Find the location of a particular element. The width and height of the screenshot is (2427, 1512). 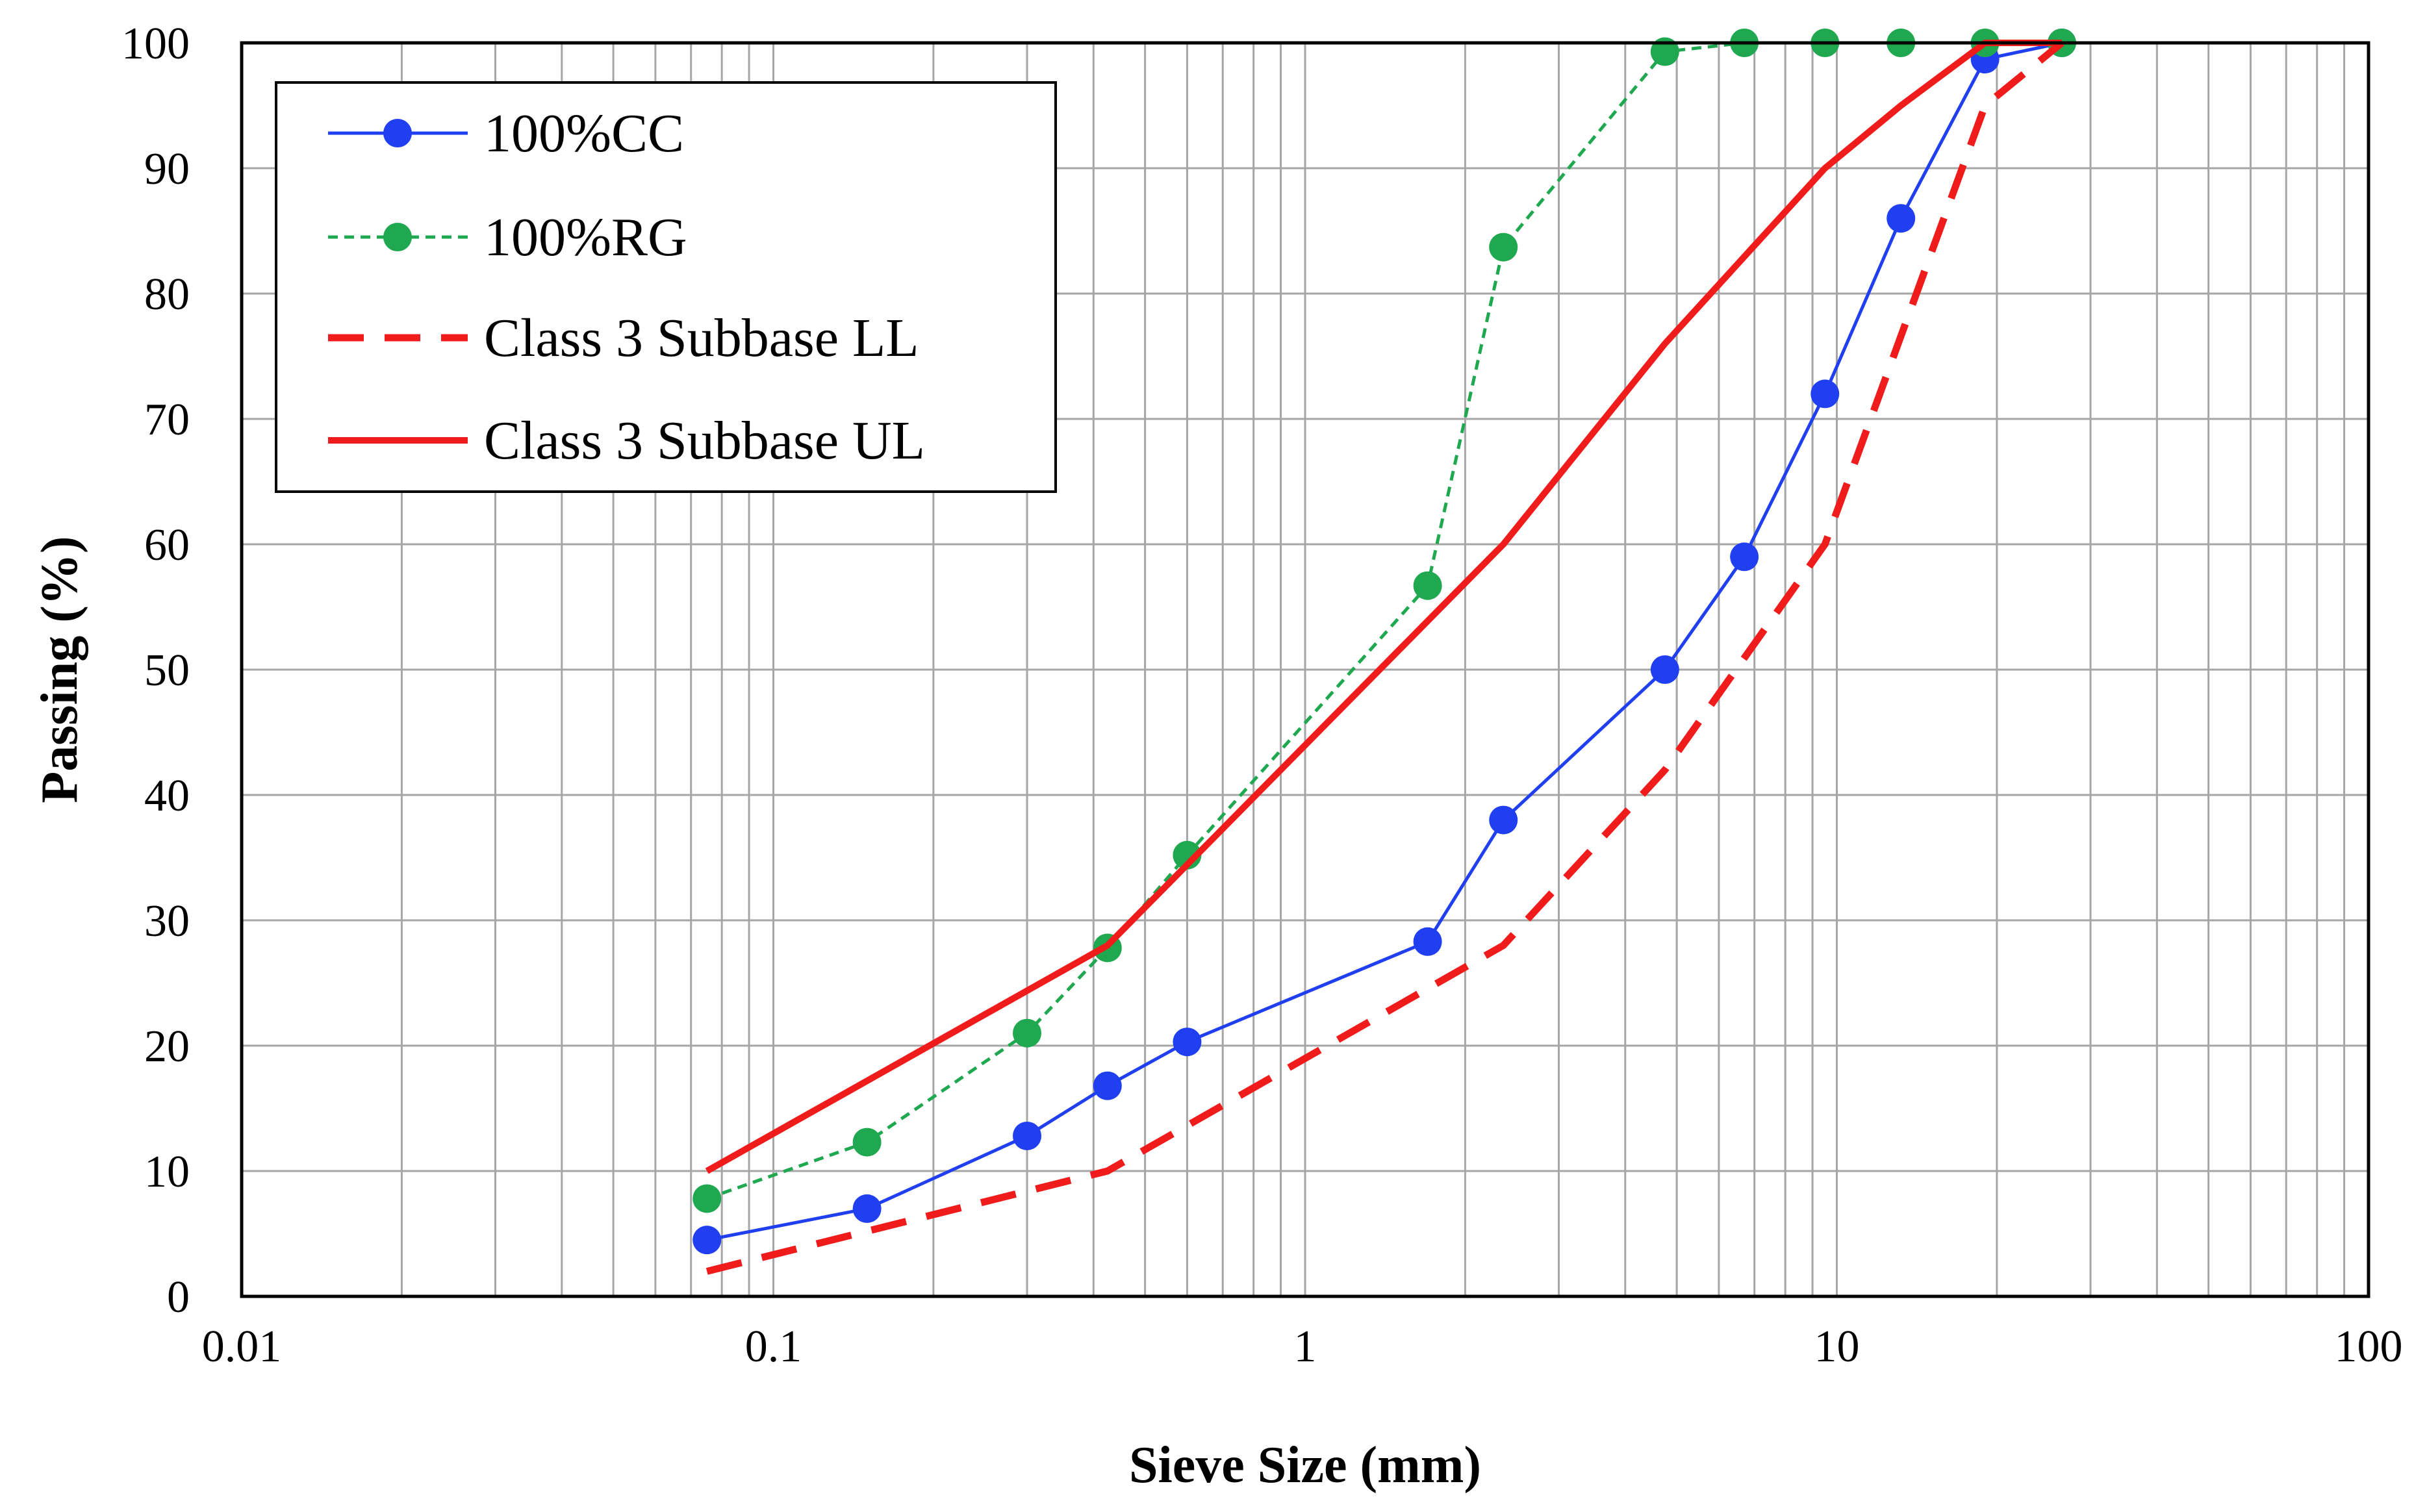

x-tick-label: 0.1 is located at coordinates (773, 1347).